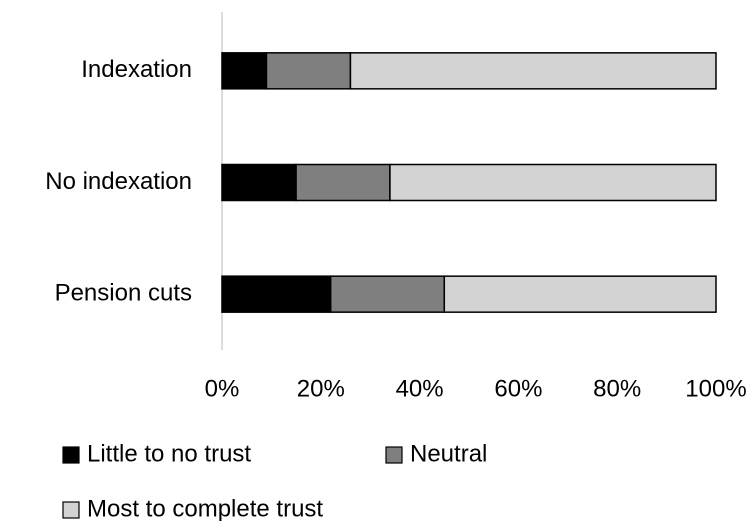  What do you see at coordinates (205, 508) in the screenshot?
I see `legend-label: Most to complete trust` at bounding box center [205, 508].